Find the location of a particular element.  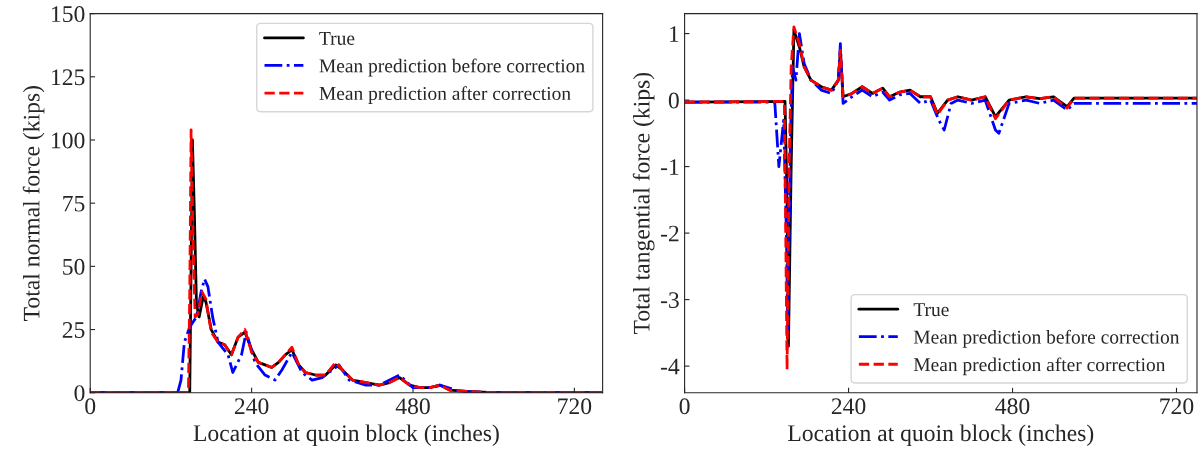

y-axis-title: Total tangential force (kips) is located at coordinates (643, 203).